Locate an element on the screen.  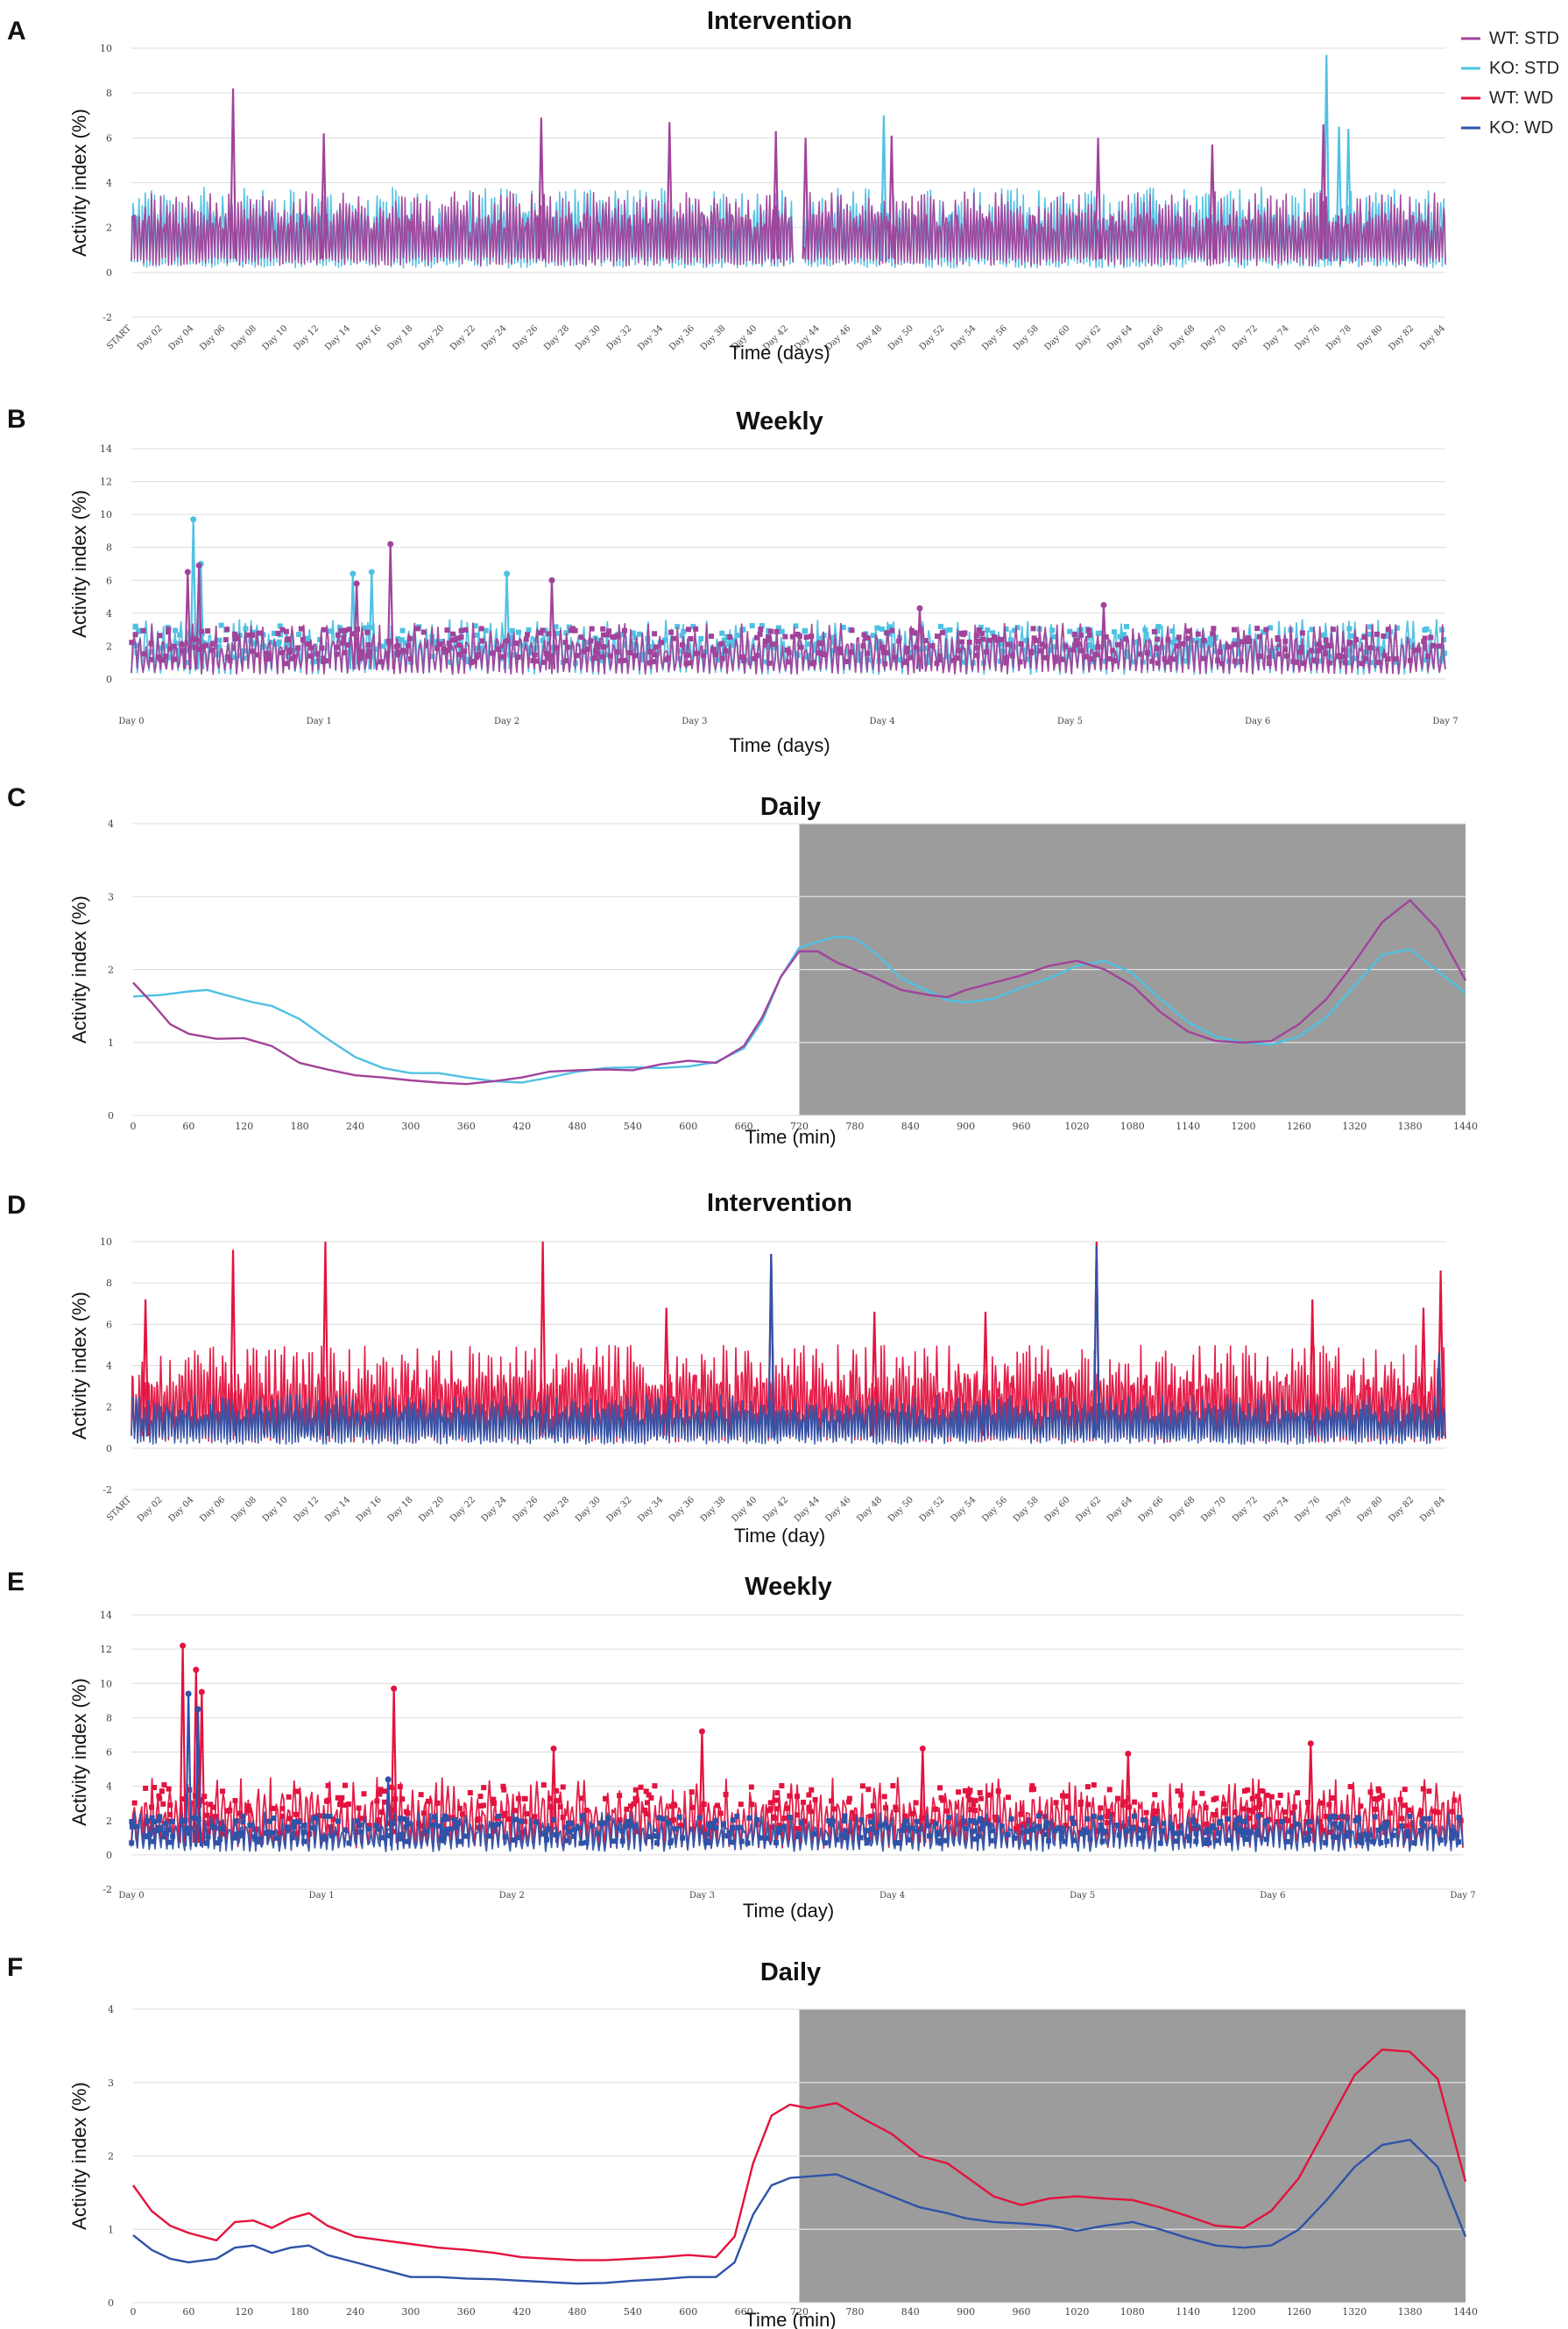
x-tick-label: Day 38 is located at coordinates (713, 337).